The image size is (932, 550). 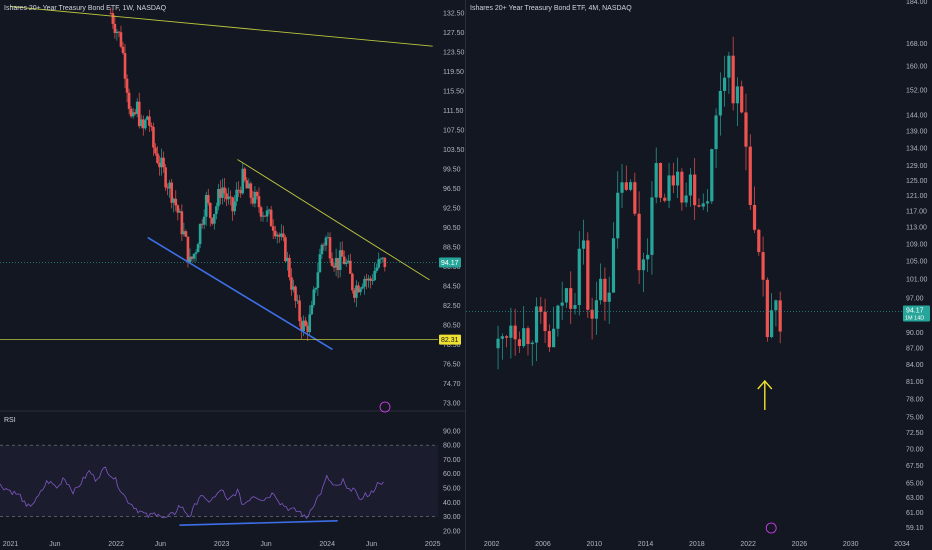 I want to click on panel-divider, so click(x=465, y=275).